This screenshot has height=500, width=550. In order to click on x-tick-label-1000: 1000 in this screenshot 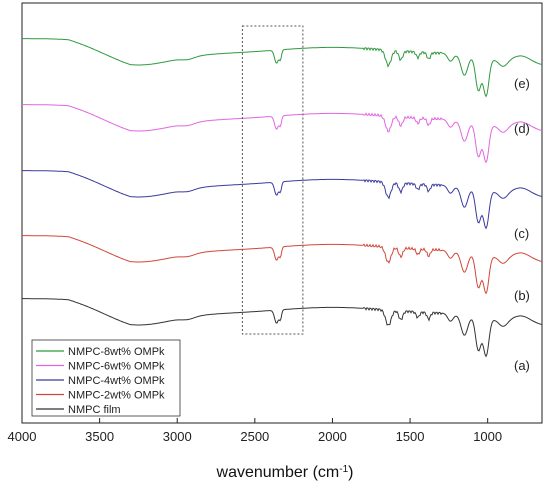, I will do `click(487, 436)`.